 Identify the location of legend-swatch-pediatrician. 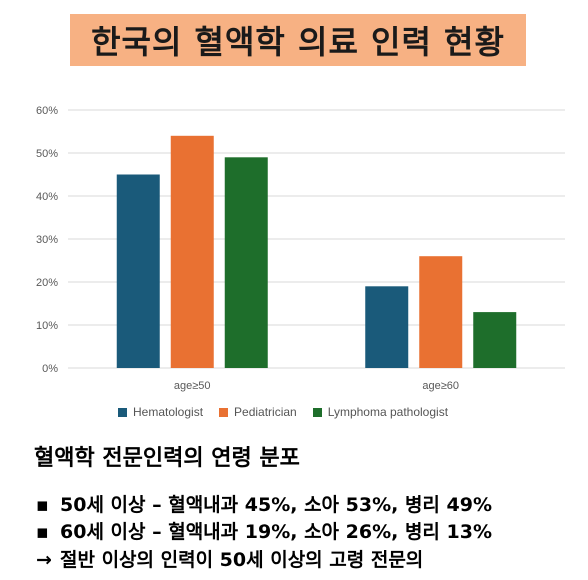
(224, 412).